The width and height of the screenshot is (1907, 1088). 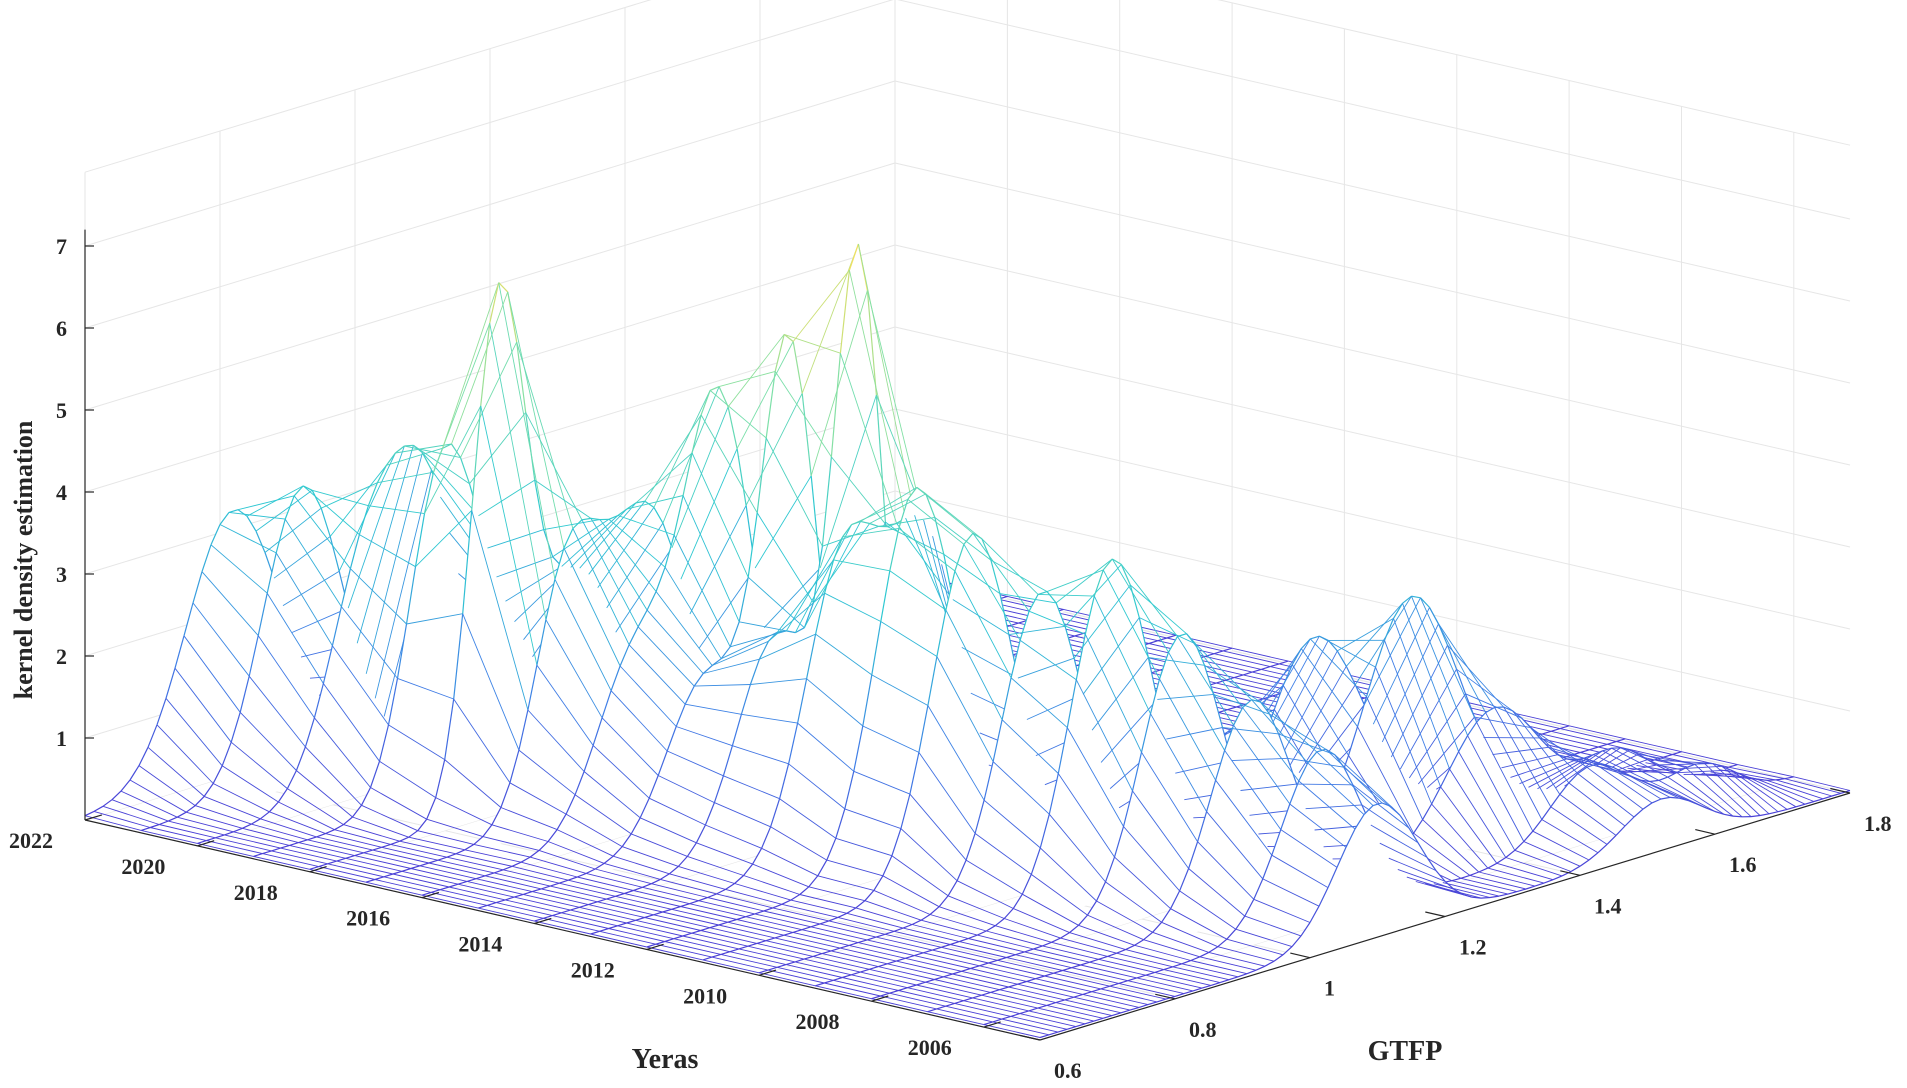 I want to click on gtfp-tick-label: 1.4, so click(x=1608, y=905).